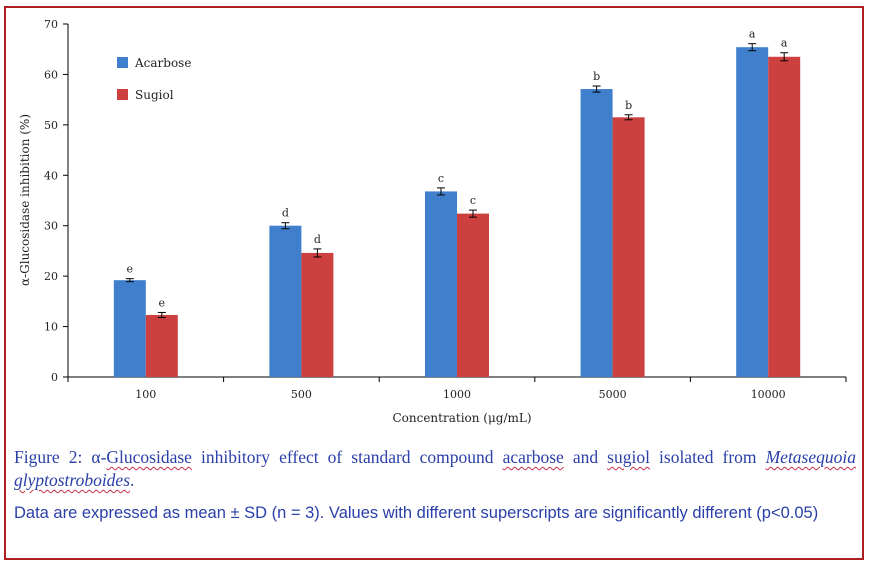 The width and height of the screenshot is (872, 566). What do you see at coordinates (54, 377) in the screenshot?
I see `y-tick-label: 0` at bounding box center [54, 377].